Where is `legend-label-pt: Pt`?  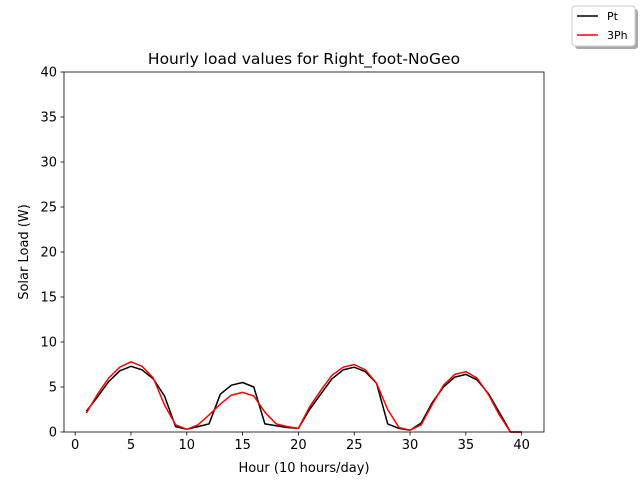
legend-label-pt: Pt is located at coordinates (613, 16).